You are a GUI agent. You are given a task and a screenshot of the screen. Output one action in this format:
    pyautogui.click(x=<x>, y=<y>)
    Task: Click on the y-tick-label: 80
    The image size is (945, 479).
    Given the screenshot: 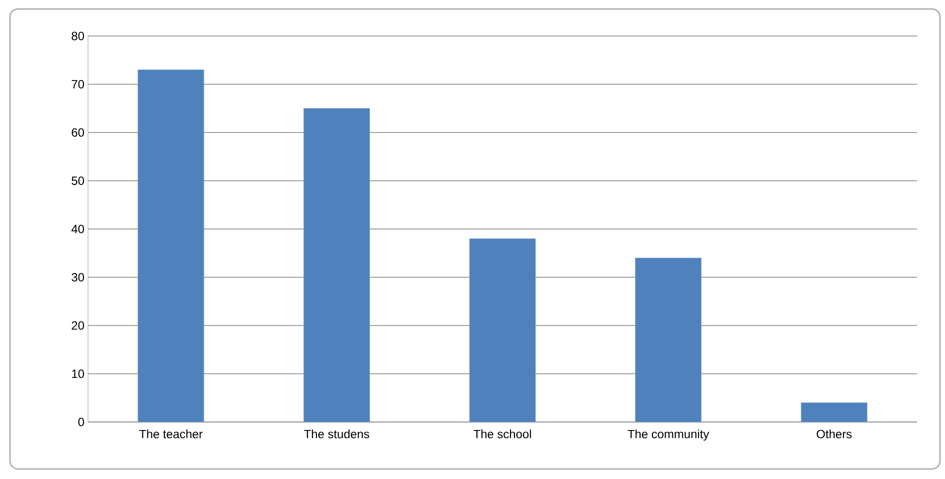 What is the action you would take?
    pyautogui.click(x=78, y=36)
    